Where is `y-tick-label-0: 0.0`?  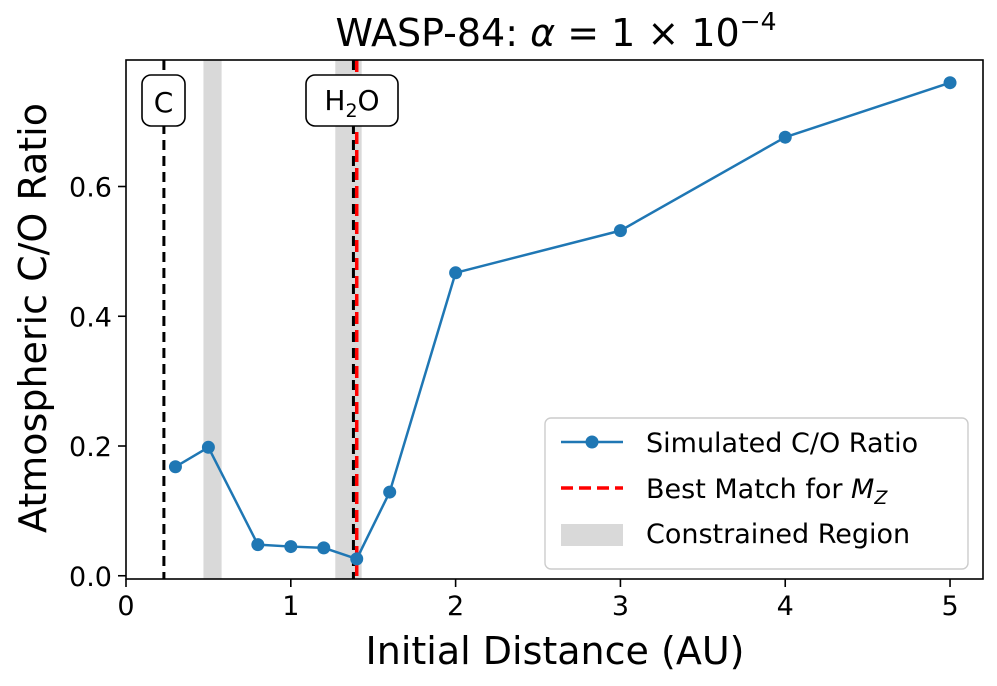
y-tick-label-0: 0.0 is located at coordinates (90, 577).